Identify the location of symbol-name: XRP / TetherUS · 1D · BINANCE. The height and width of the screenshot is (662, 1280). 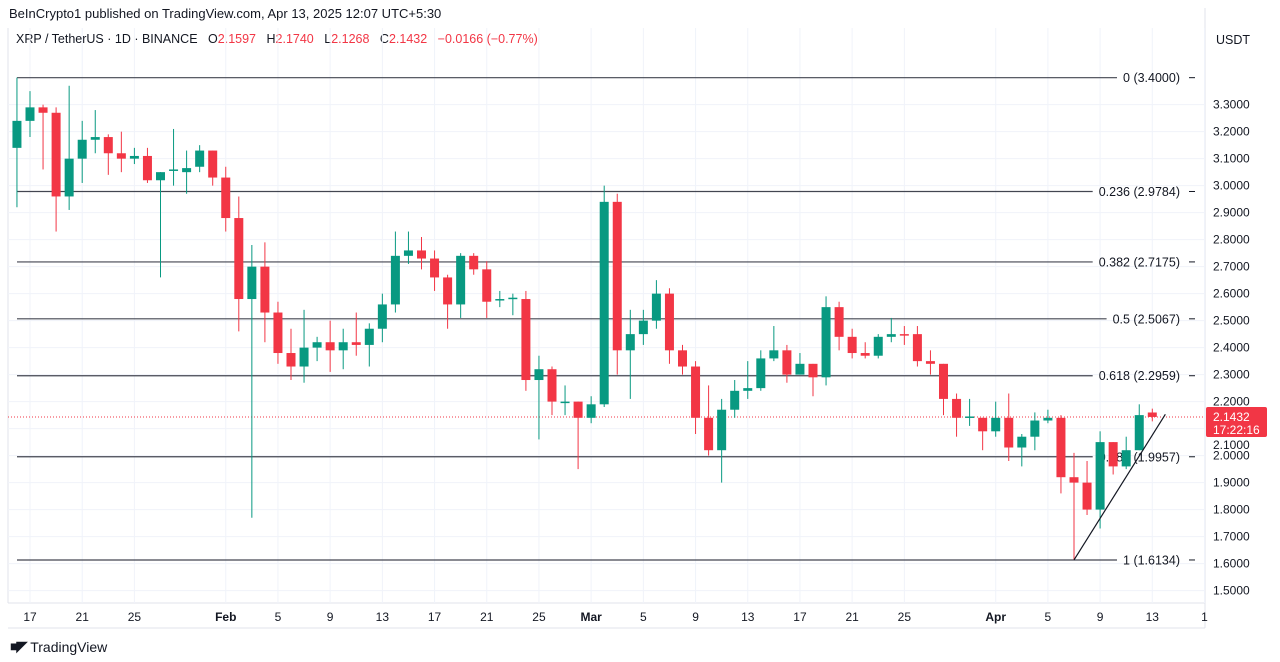
(107, 39).